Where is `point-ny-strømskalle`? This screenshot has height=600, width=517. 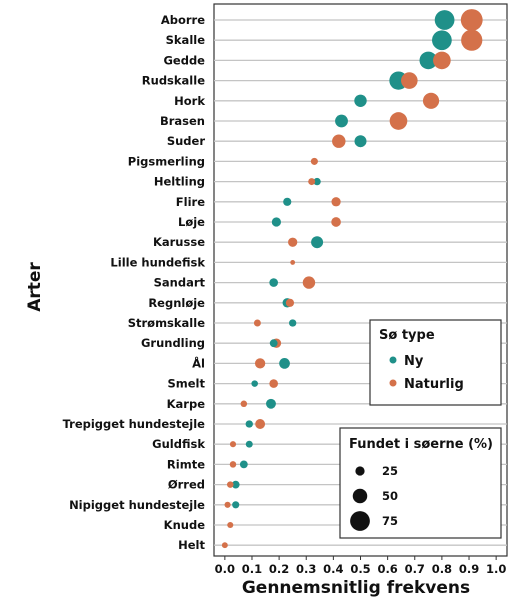
point-ny-strømskalle is located at coordinates (292, 323).